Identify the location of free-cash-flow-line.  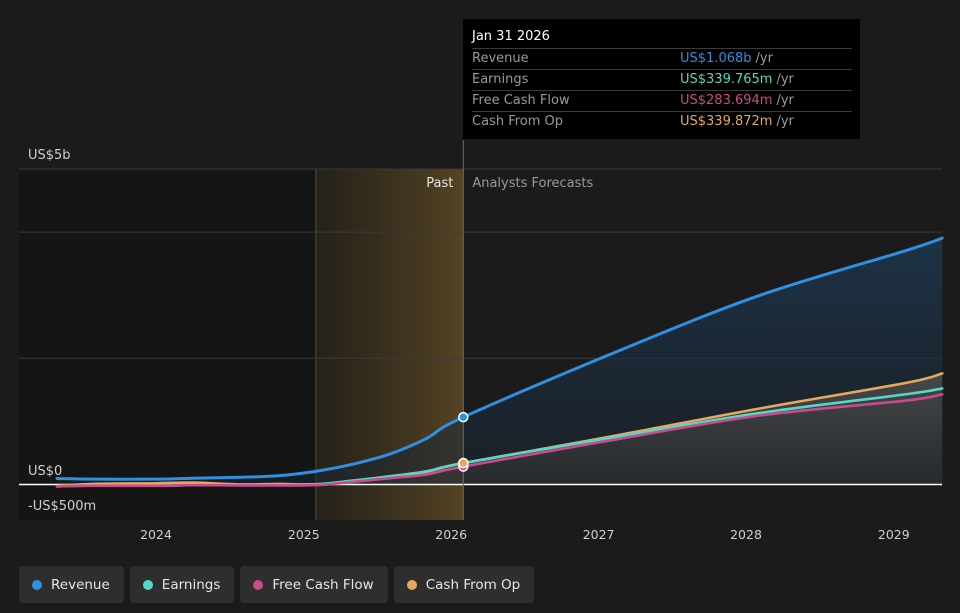
(499, 440).